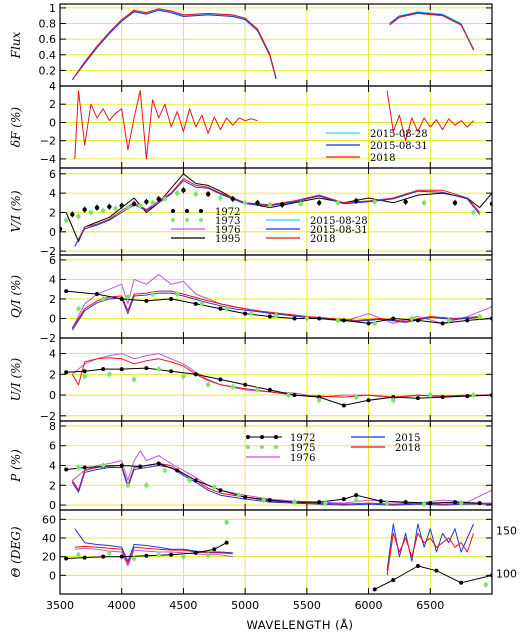 This screenshot has height=636, width=520. Describe the element at coordinates (302, 448) in the screenshot. I see `legend-label-1975: 1975` at that location.